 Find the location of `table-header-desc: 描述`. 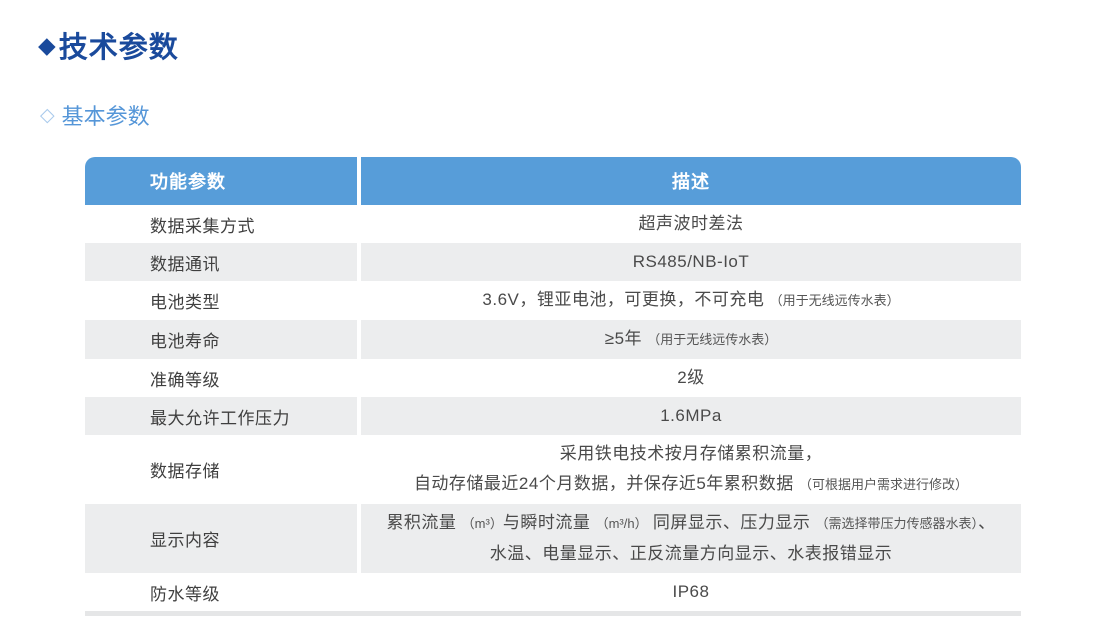

table-header-desc: 描述 is located at coordinates (691, 181).